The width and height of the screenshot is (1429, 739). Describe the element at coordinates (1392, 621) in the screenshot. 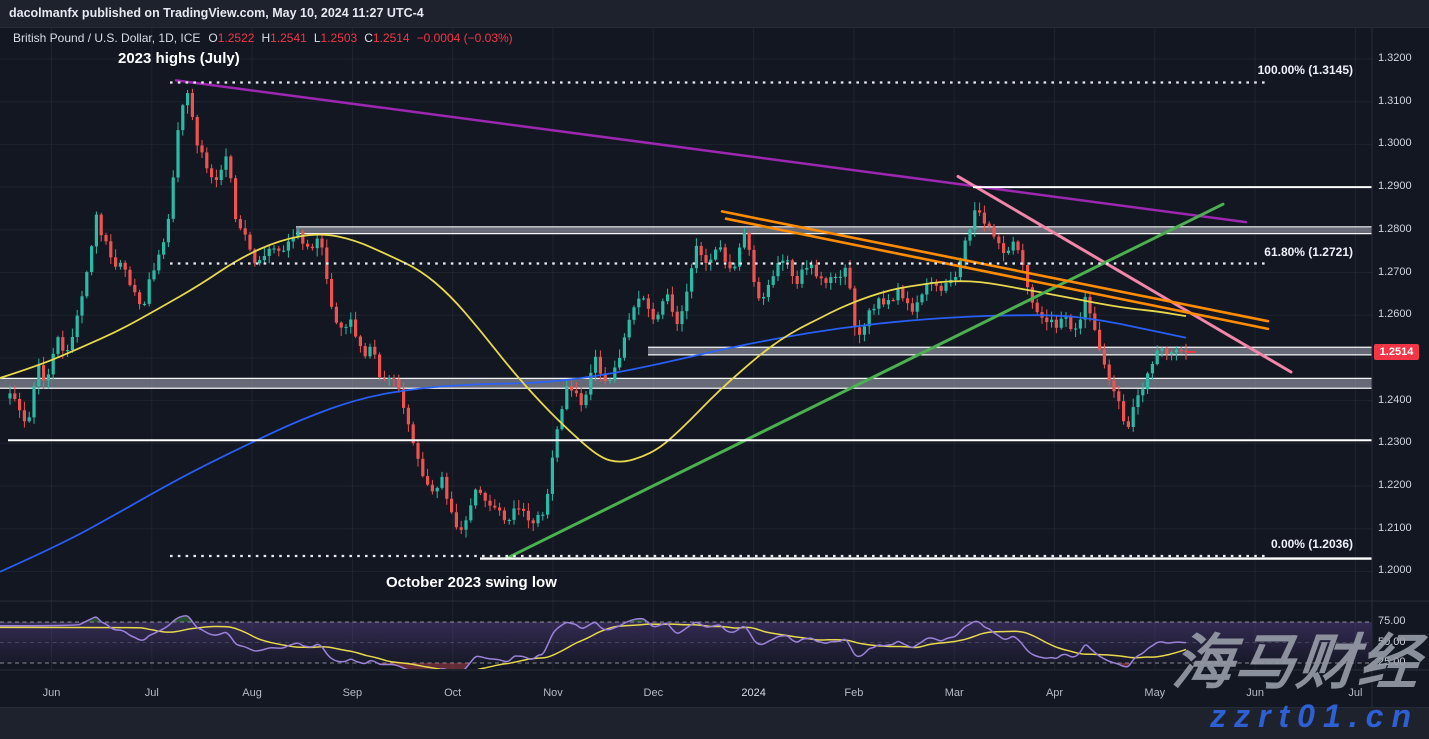

I see `rsi-axis-label: 75.00` at that location.